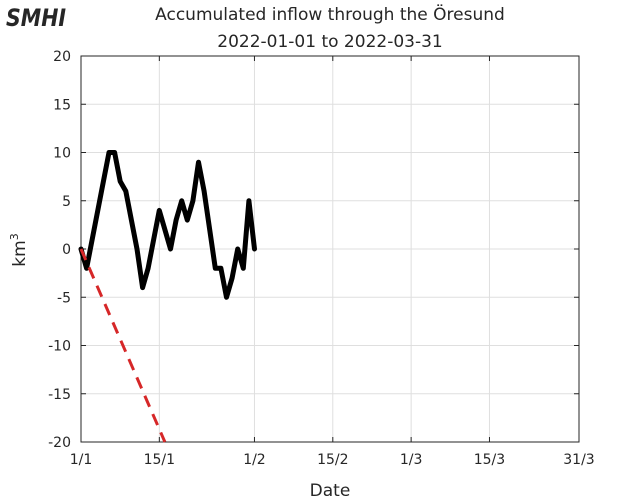 The image size is (639, 503). Describe the element at coordinates (254, 460) in the screenshot. I see `x-tick-label: 1/2` at that location.